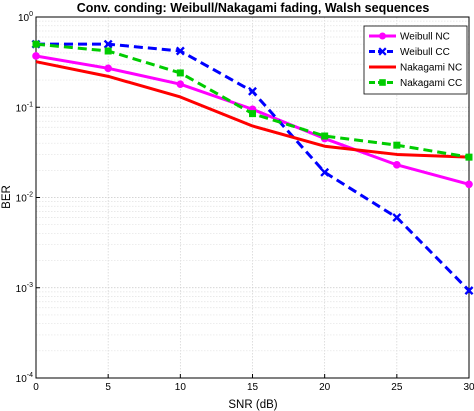  Describe the element at coordinates (252, 405) in the screenshot. I see `x-axis-label: SNR (dB)` at that location.